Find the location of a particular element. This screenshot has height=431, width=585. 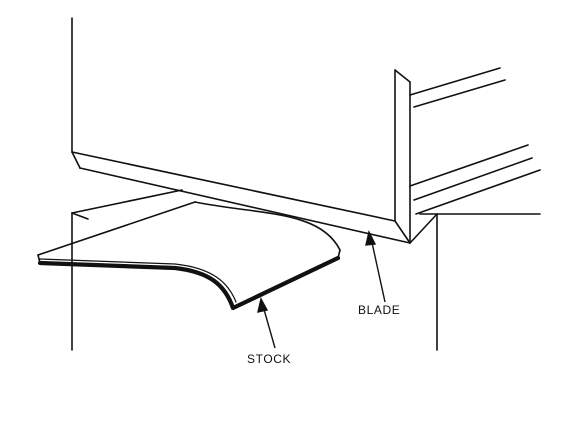

blade-label: BLADE is located at coordinates (379, 310).